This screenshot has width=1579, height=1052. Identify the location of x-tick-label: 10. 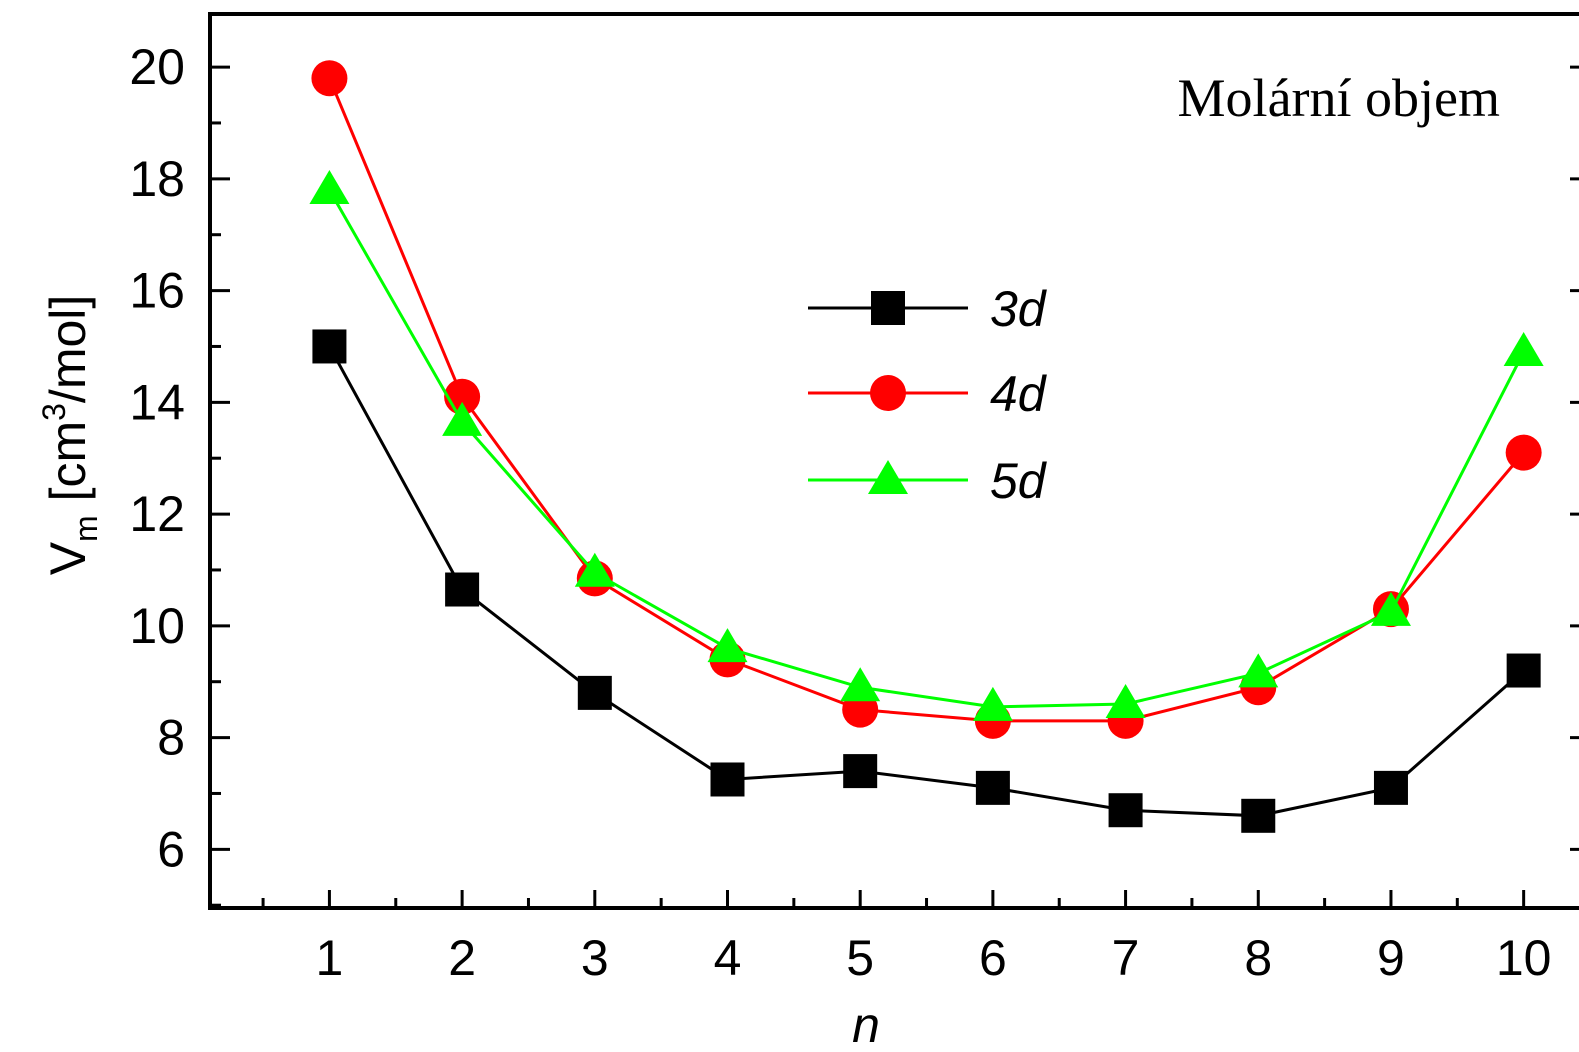
(1524, 958).